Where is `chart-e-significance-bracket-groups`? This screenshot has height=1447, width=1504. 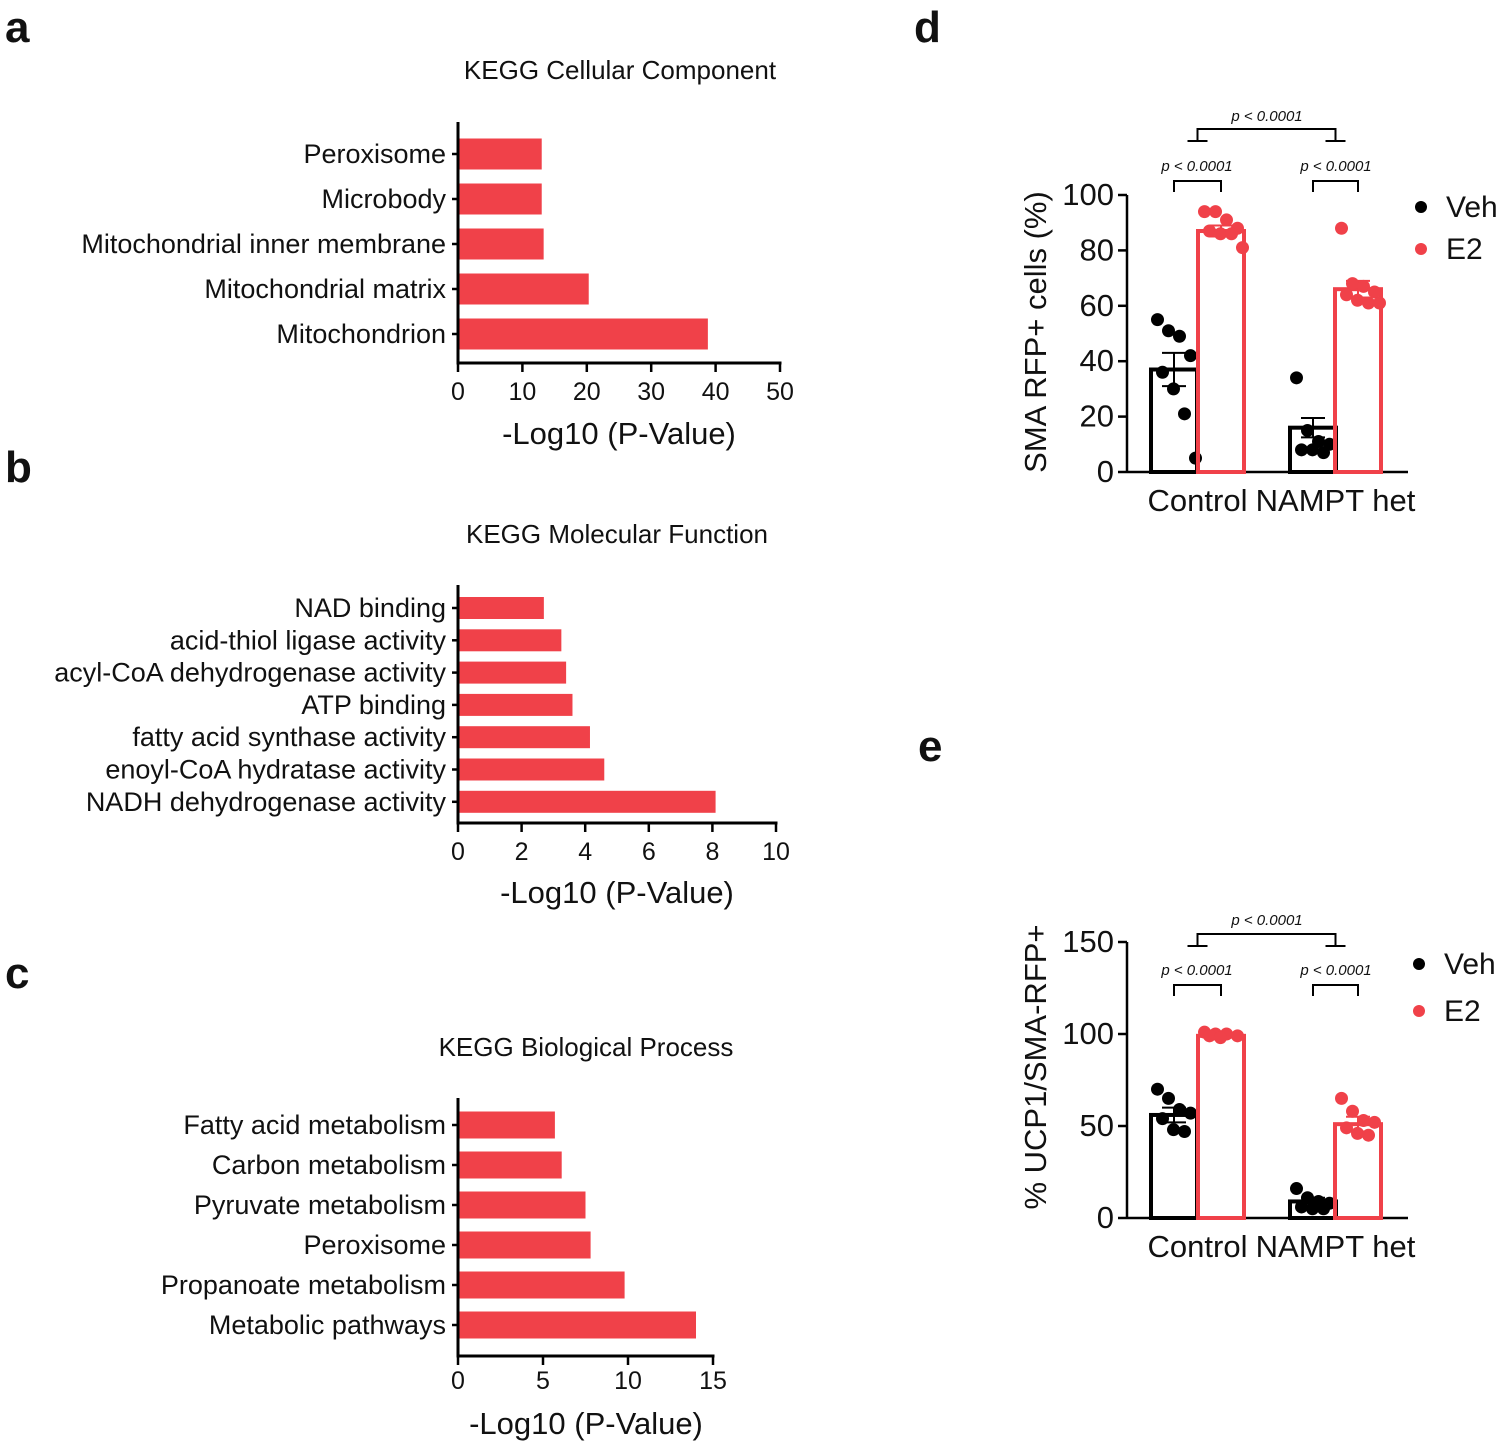
chart-e-significance-bracket-groups is located at coordinates (1266, 939).